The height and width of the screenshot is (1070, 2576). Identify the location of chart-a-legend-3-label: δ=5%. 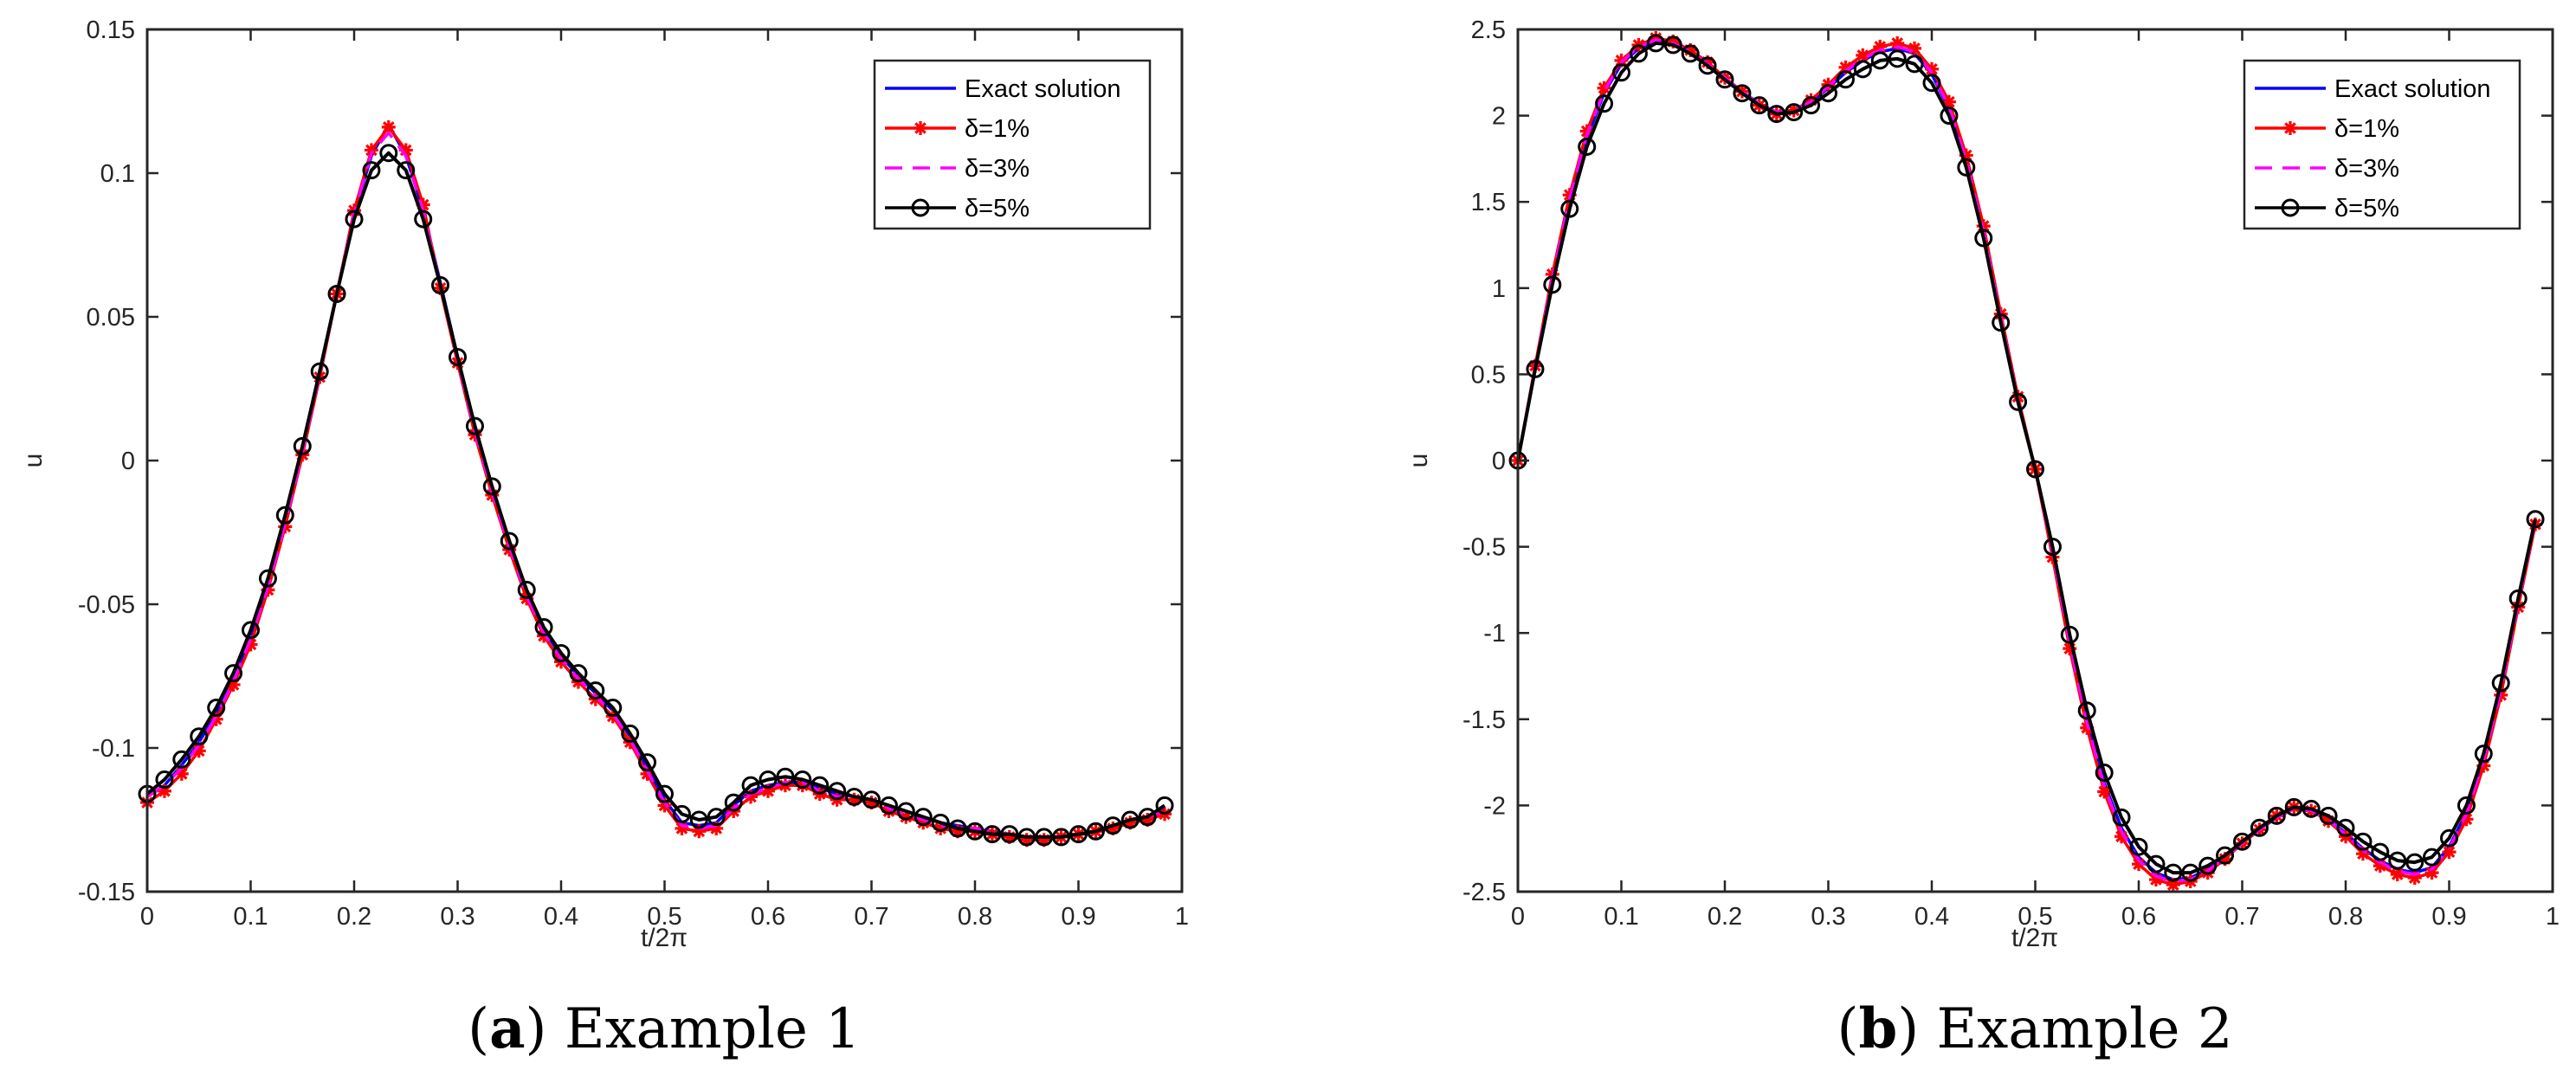
(997, 209).